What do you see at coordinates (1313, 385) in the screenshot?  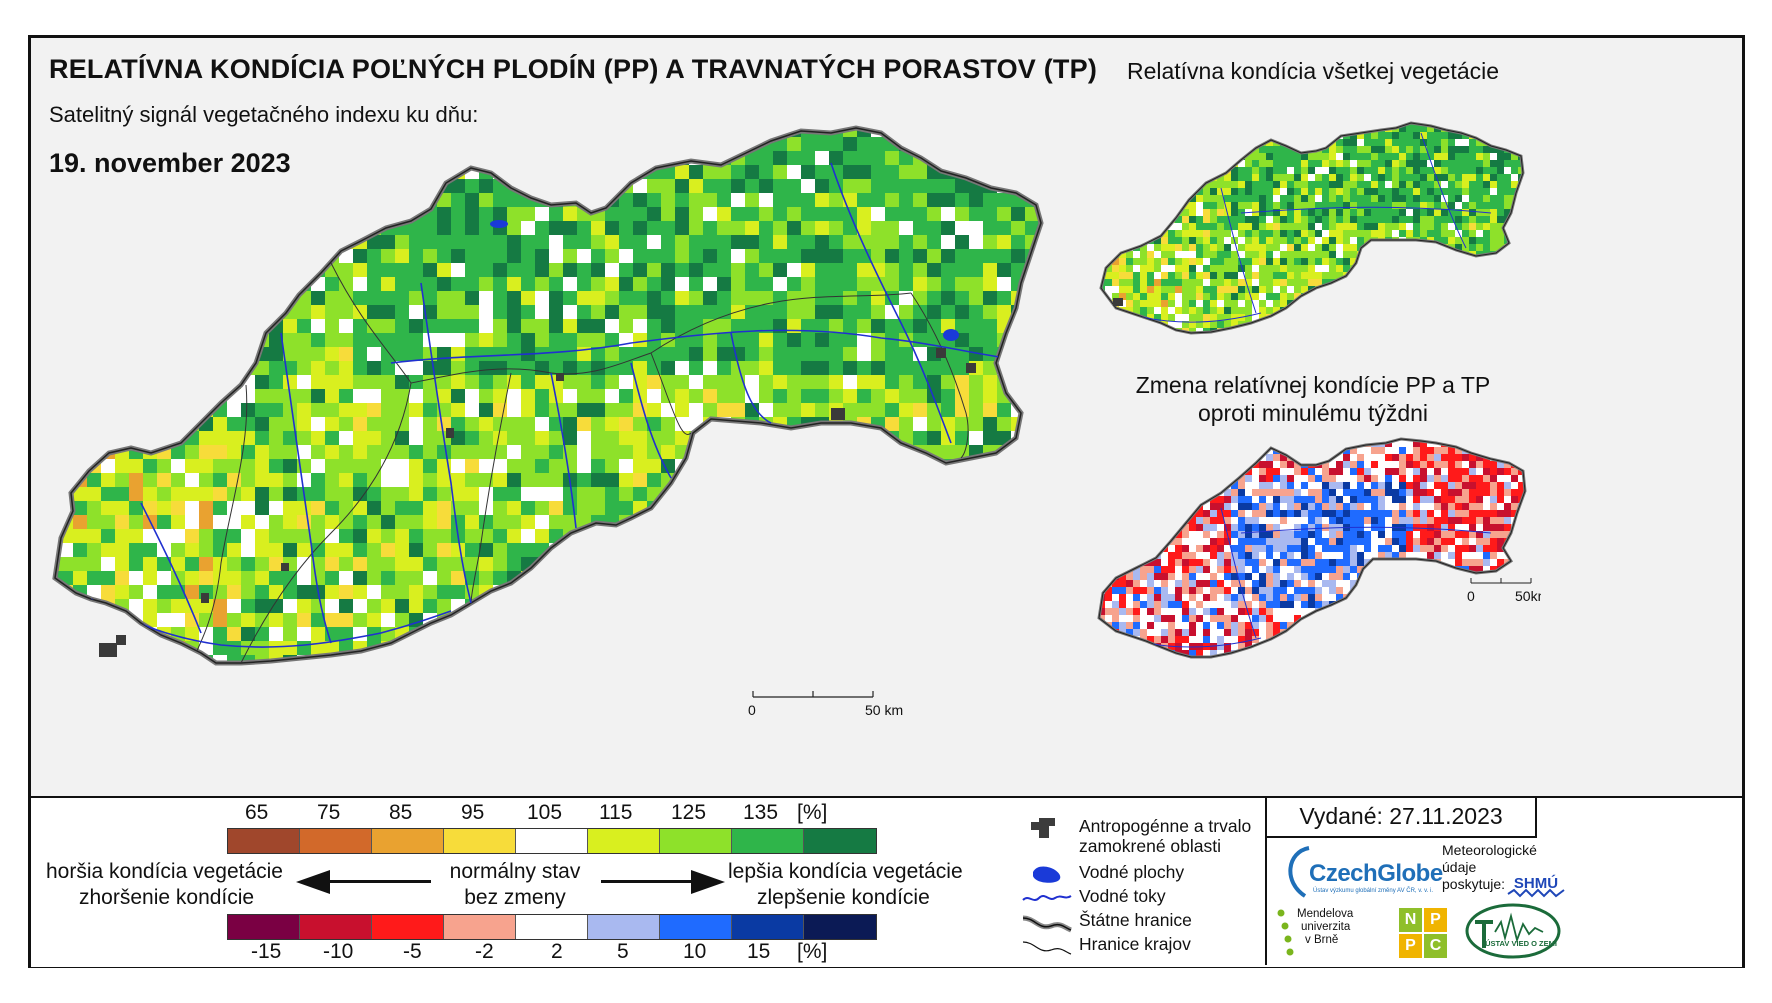 I see `change-map-title-line1: Zmena relatívnej kondície PP a TP` at bounding box center [1313, 385].